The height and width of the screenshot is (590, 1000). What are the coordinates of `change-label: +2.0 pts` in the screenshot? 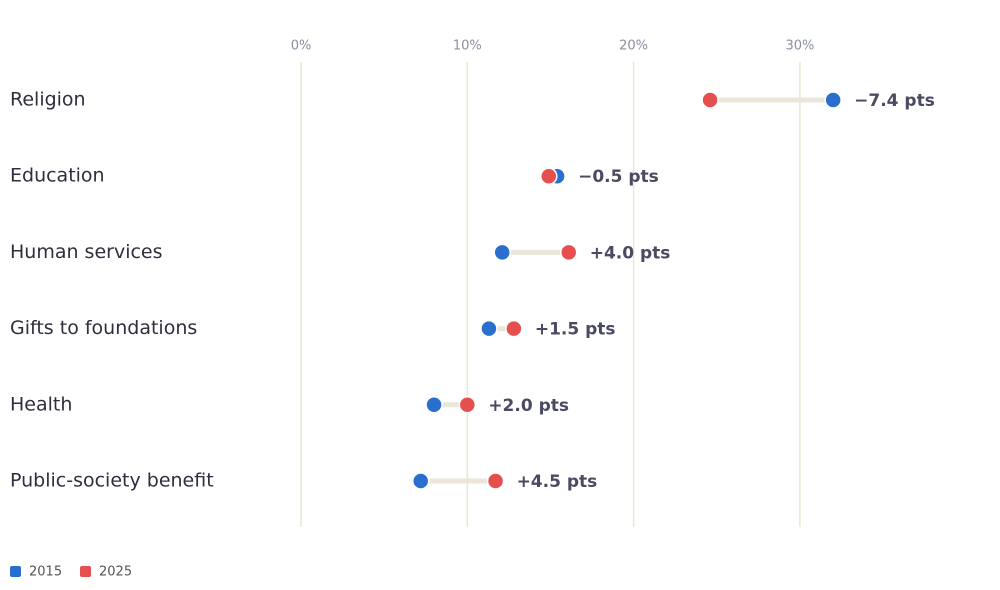 It's located at (528, 406).